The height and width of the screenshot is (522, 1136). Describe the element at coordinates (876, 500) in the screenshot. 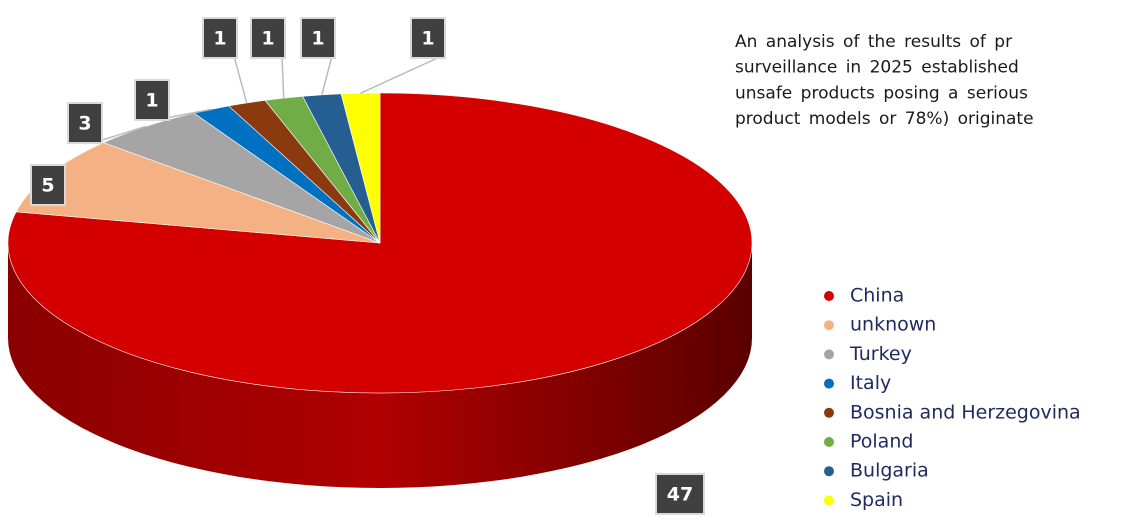

I see `legend-label: Spain` at that location.